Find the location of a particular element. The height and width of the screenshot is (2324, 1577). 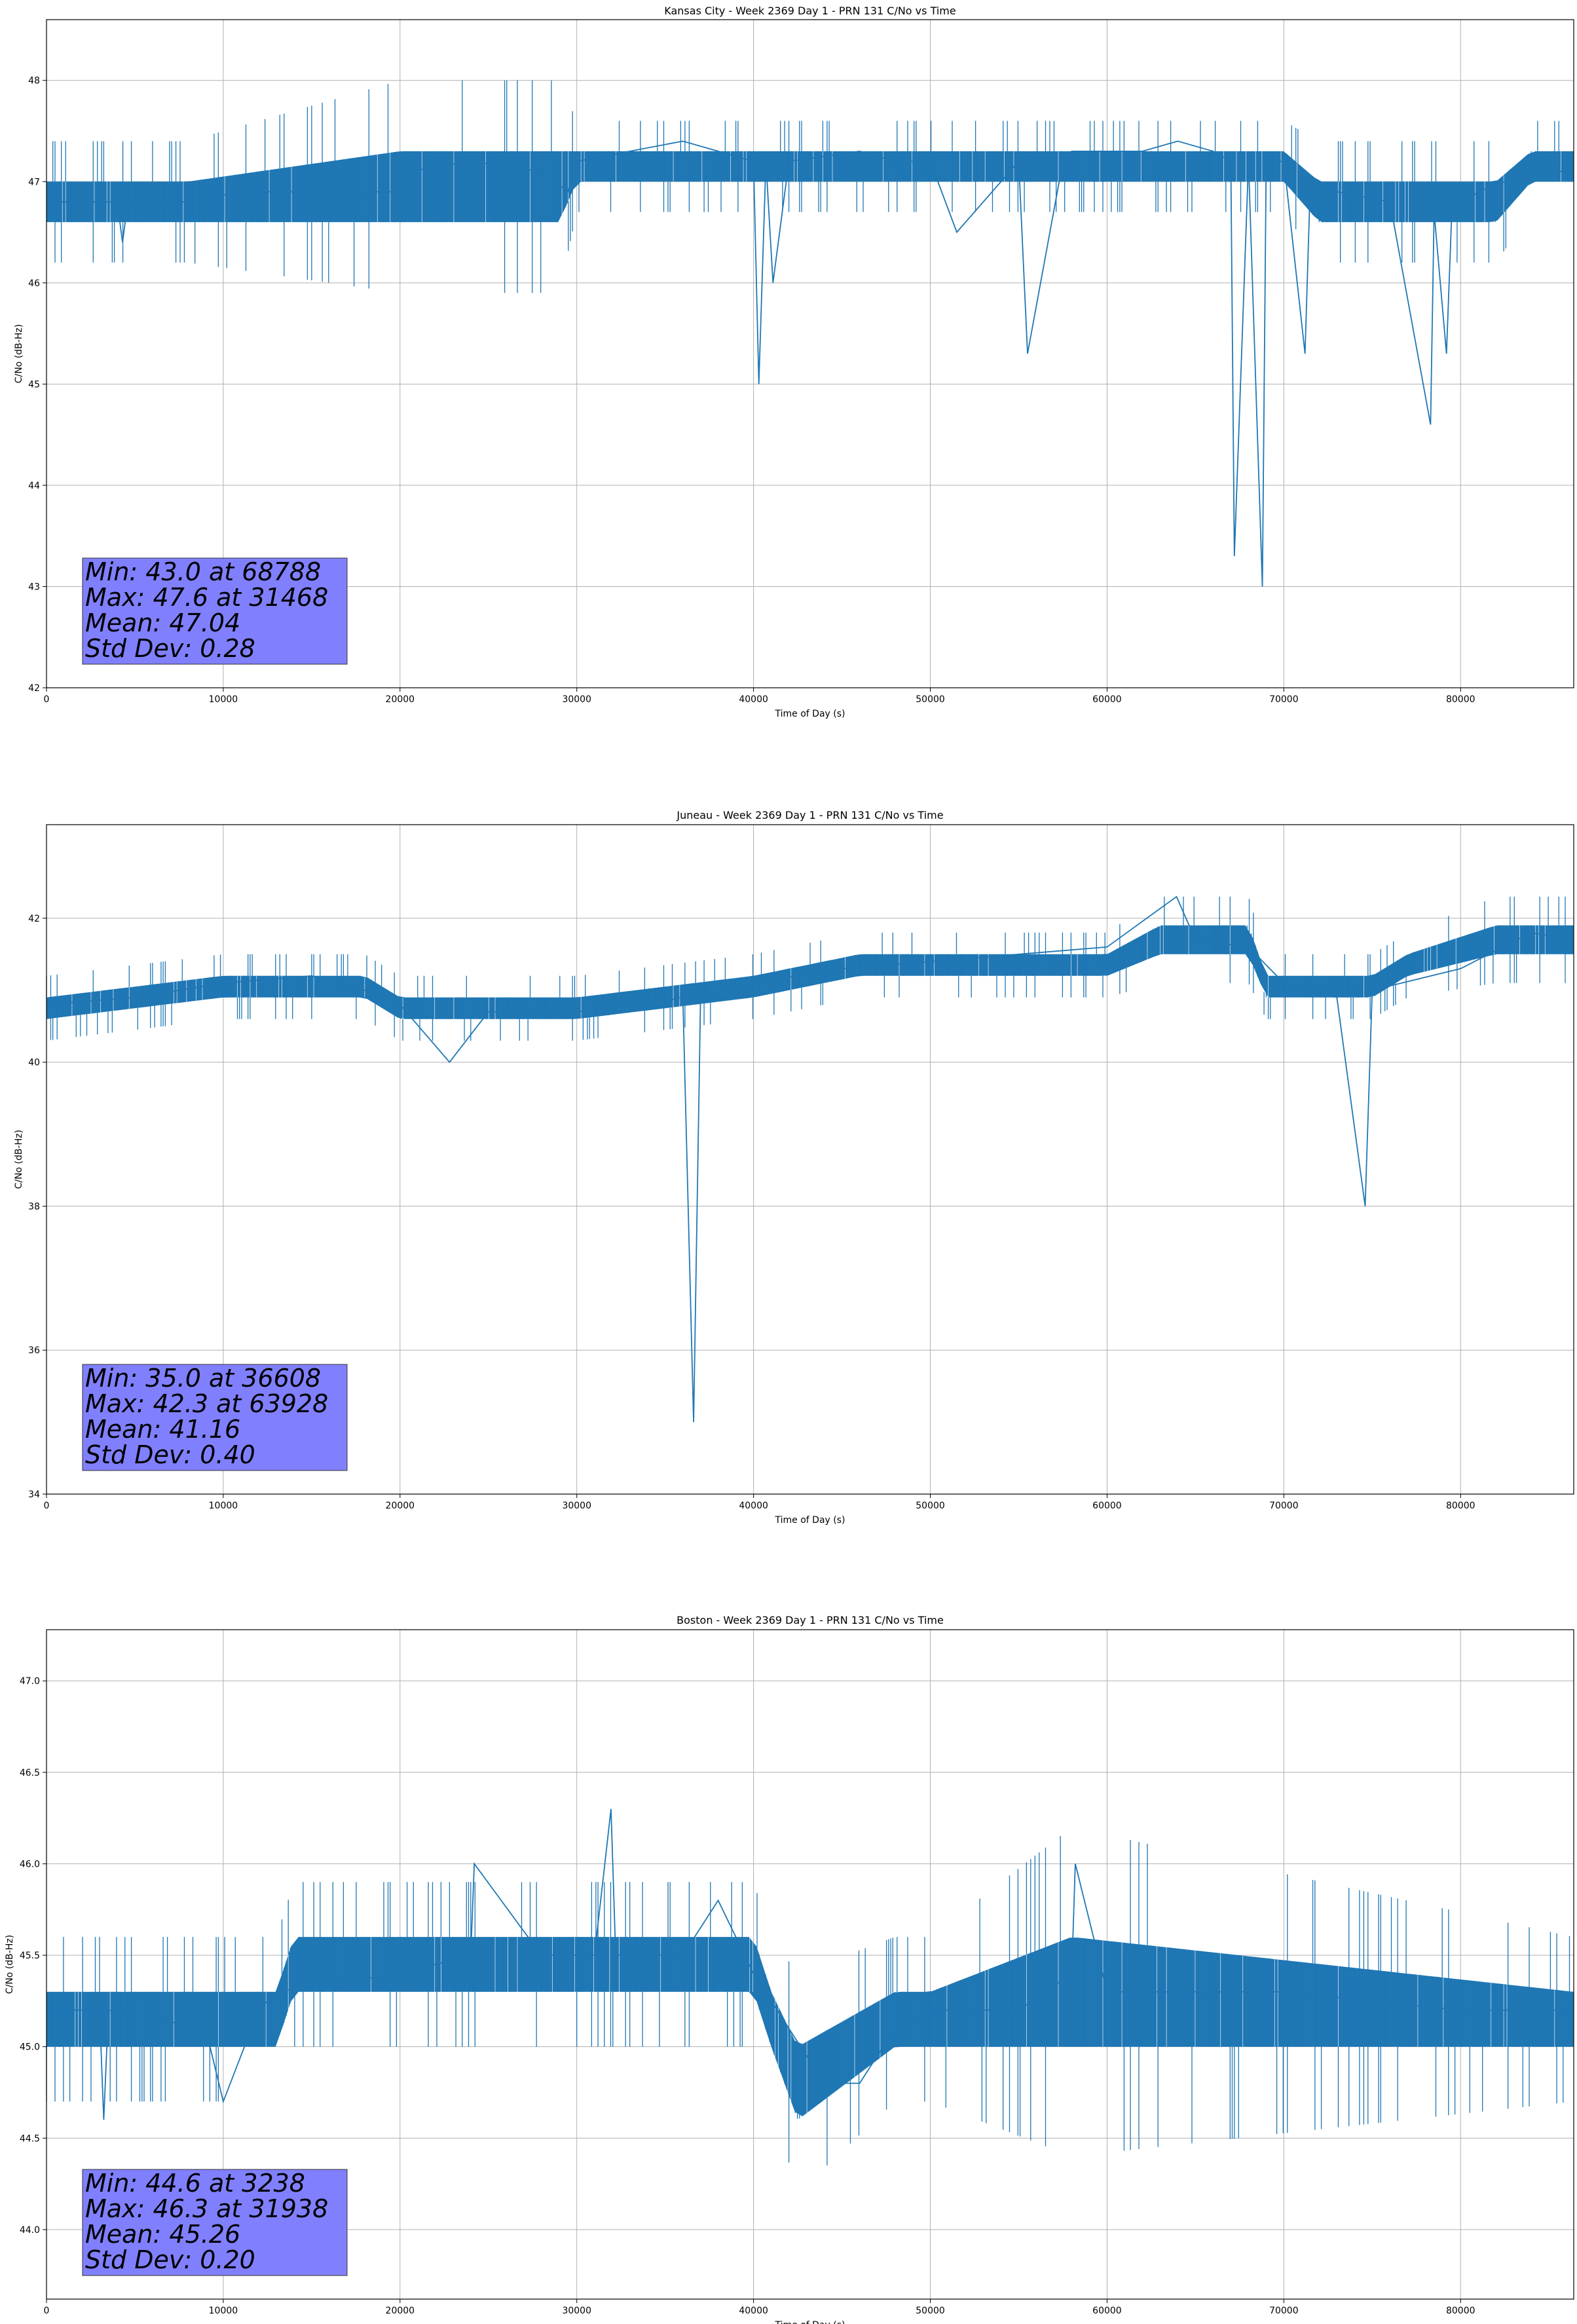

series-line-c-no is located at coordinates (810, 1964).